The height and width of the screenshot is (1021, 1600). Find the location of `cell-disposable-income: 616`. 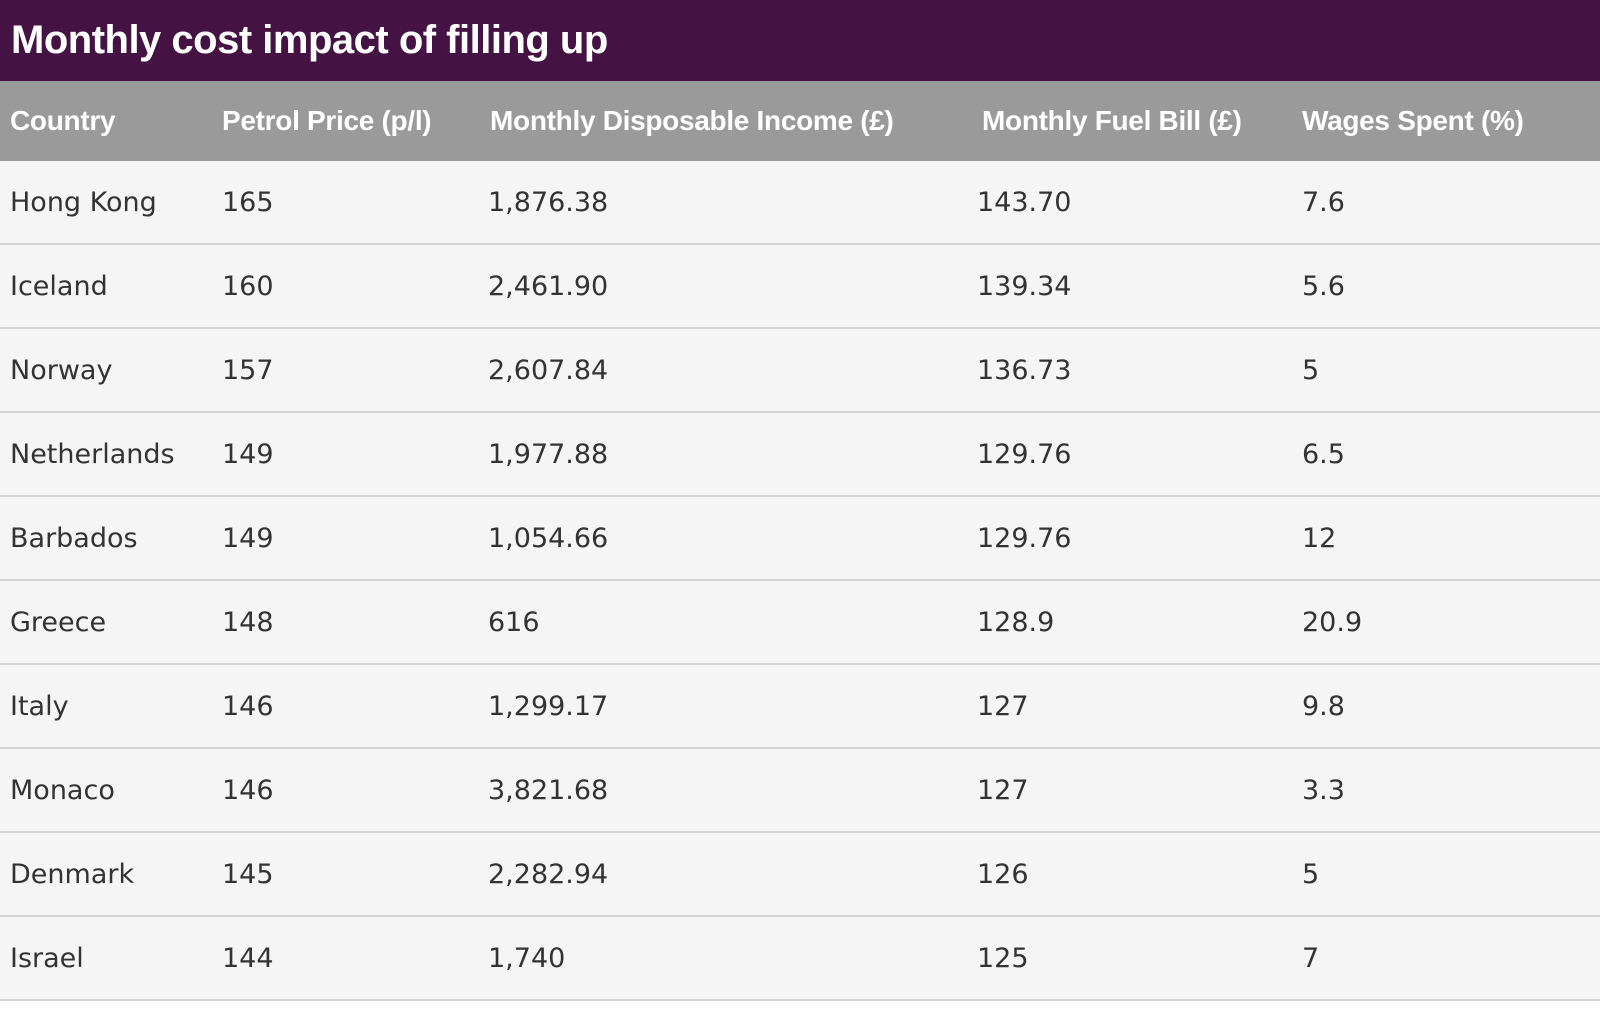

cell-disposable-income: 616 is located at coordinates (730, 622).